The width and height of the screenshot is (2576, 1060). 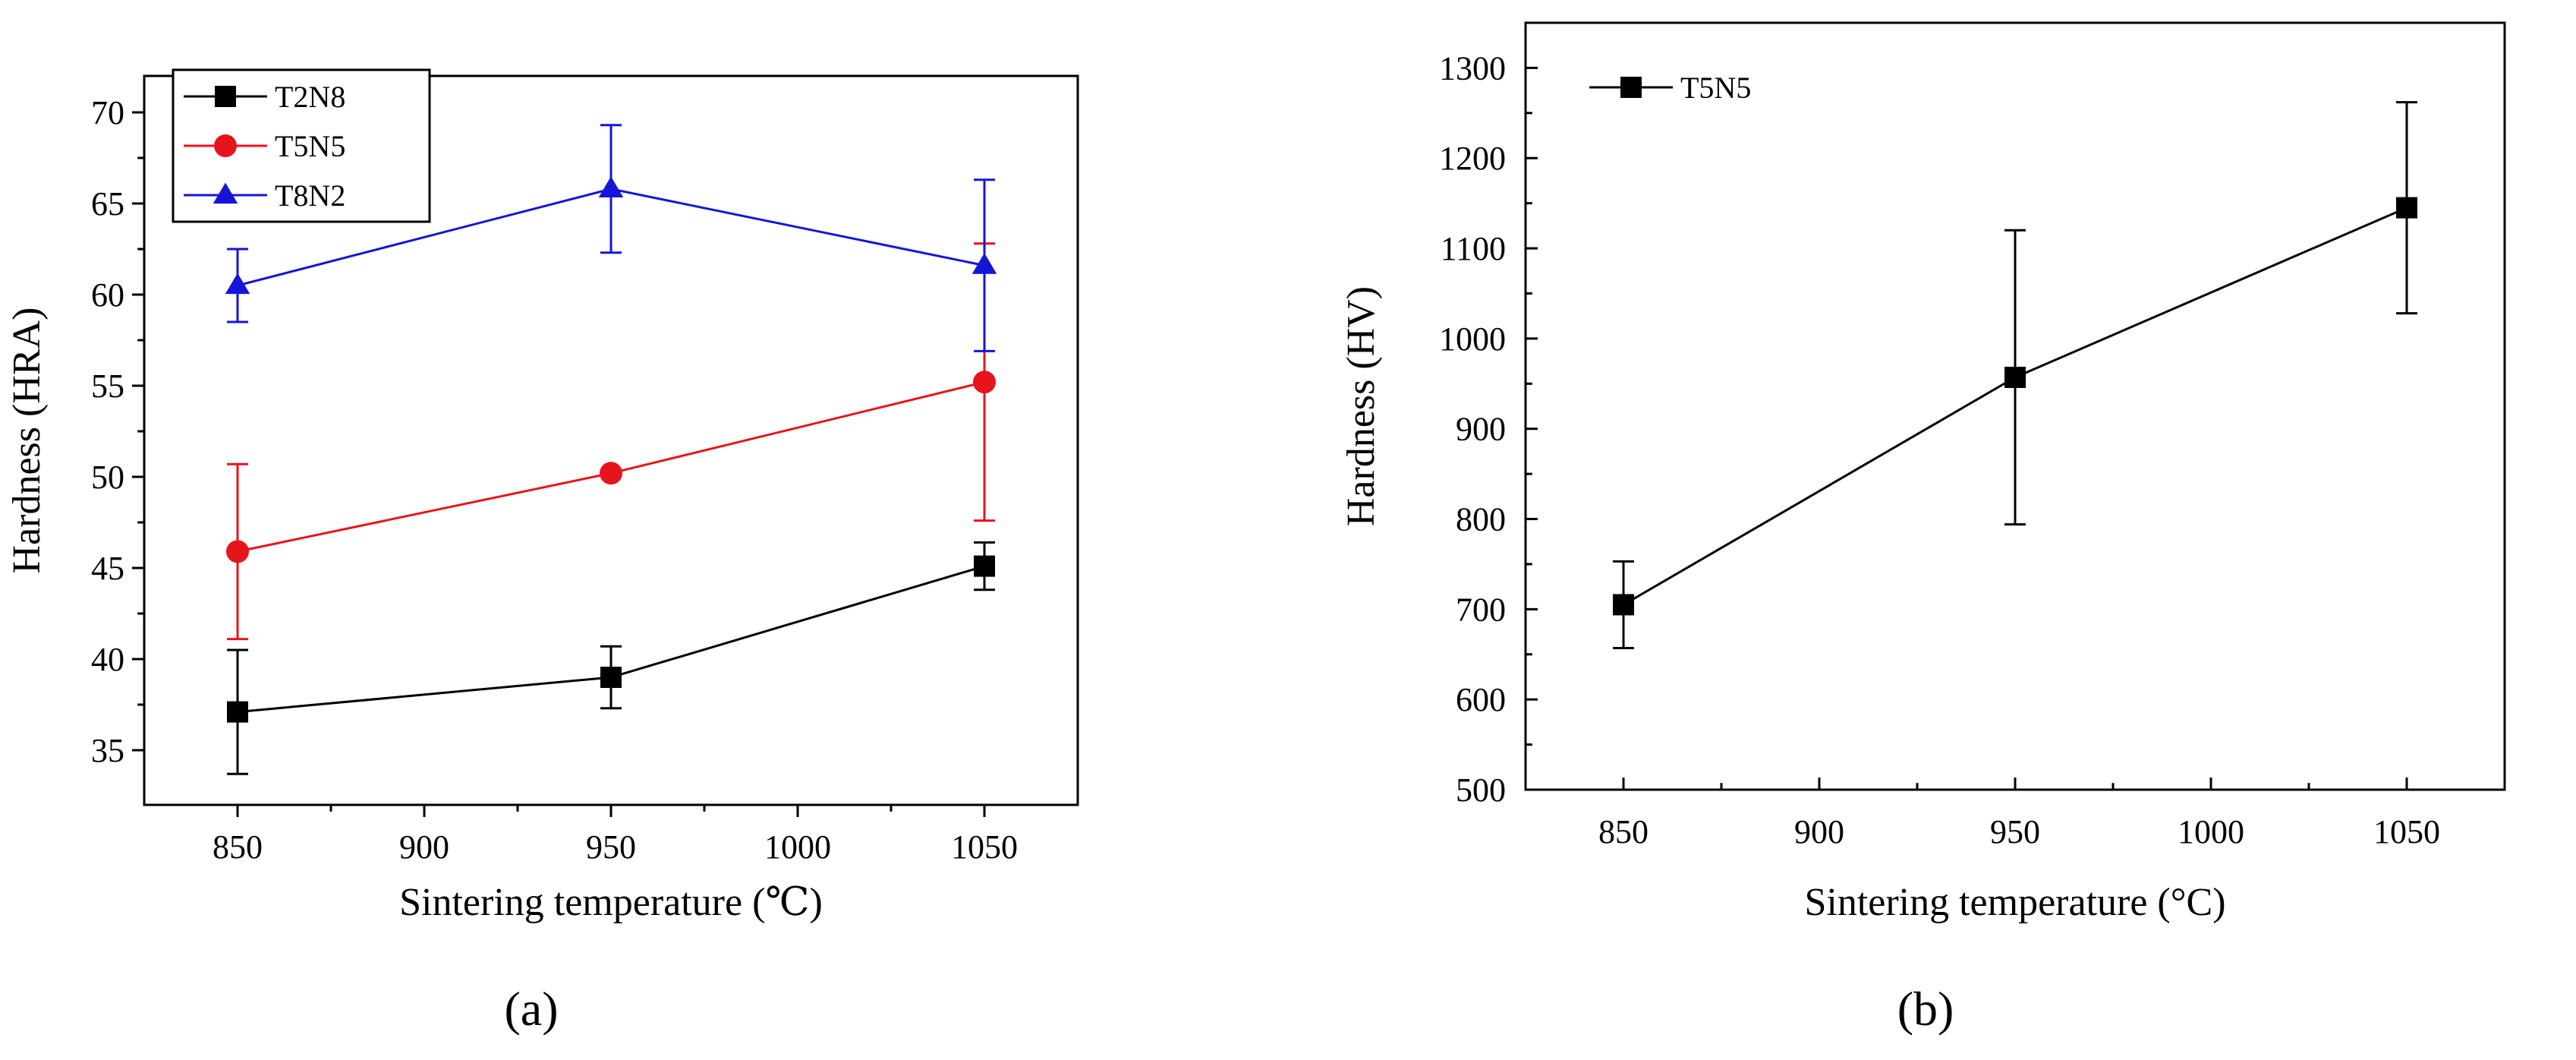 I want to click on y-tick-label: 1100, so click(x=1473, y=248).